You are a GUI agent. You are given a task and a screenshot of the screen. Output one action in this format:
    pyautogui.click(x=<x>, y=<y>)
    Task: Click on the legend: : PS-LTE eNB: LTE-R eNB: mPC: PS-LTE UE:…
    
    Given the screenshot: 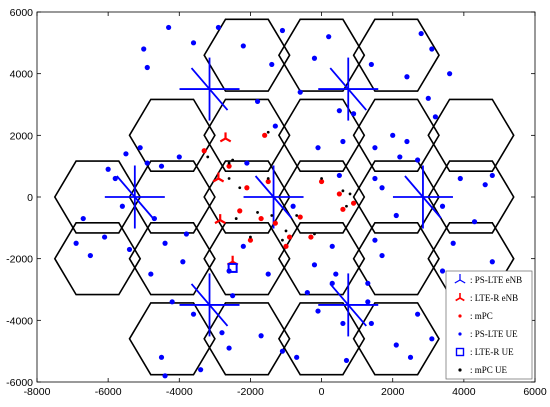 What is the action you would take?
    pyautogui.click(x=489, y=325)
    